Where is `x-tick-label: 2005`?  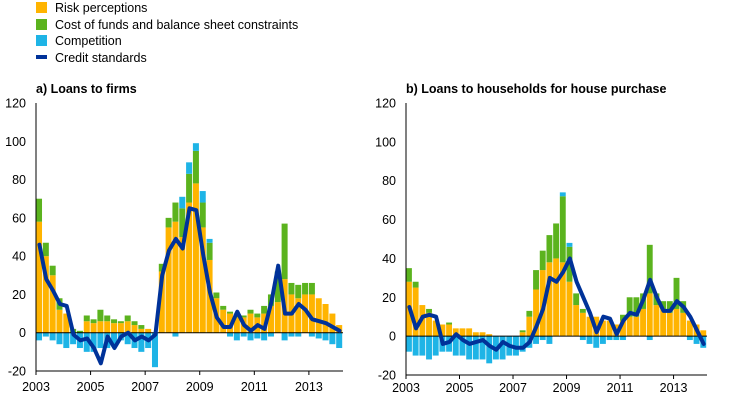
x-tick-label: 2005 is located at coordinates (91, 387).